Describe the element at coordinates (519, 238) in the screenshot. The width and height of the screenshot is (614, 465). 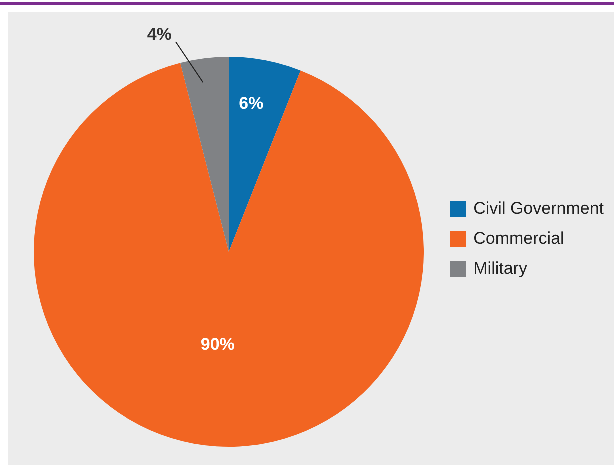
I see `legend-label: Commercial` at that location.